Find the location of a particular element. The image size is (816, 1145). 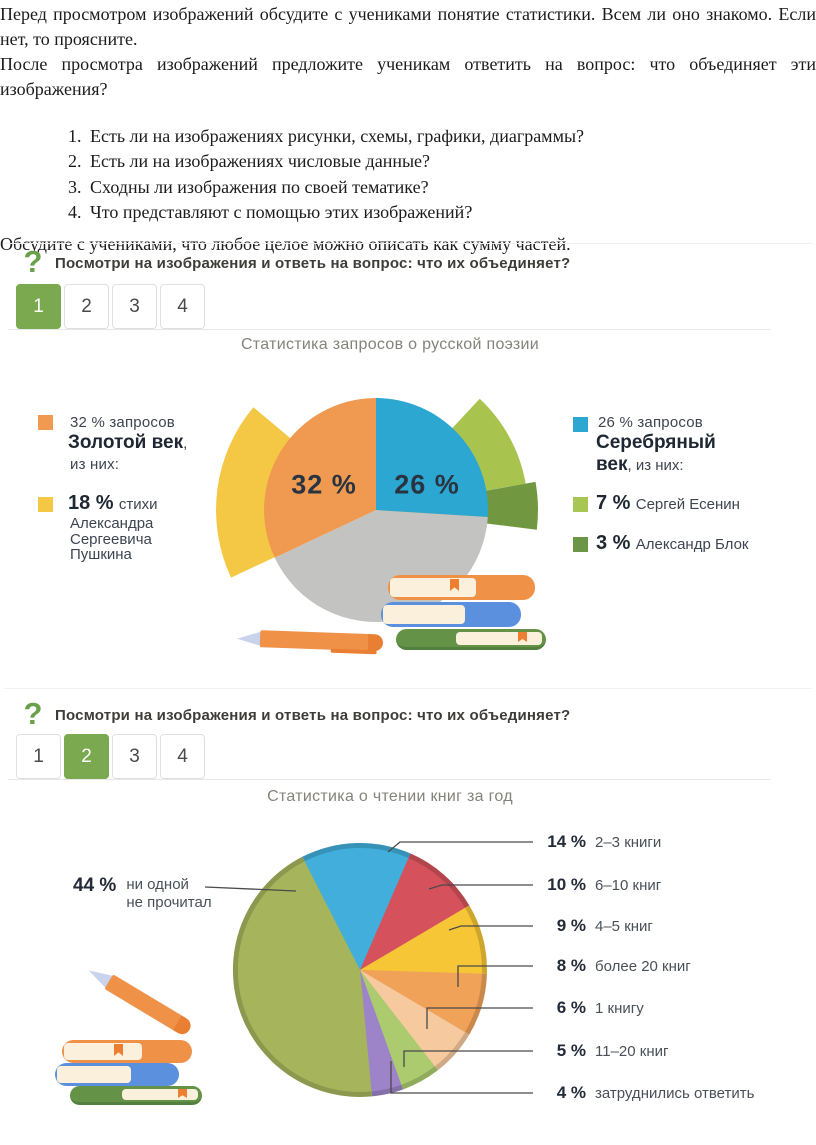

label-text: 2–3 книги is located at coordinates (628, 842).